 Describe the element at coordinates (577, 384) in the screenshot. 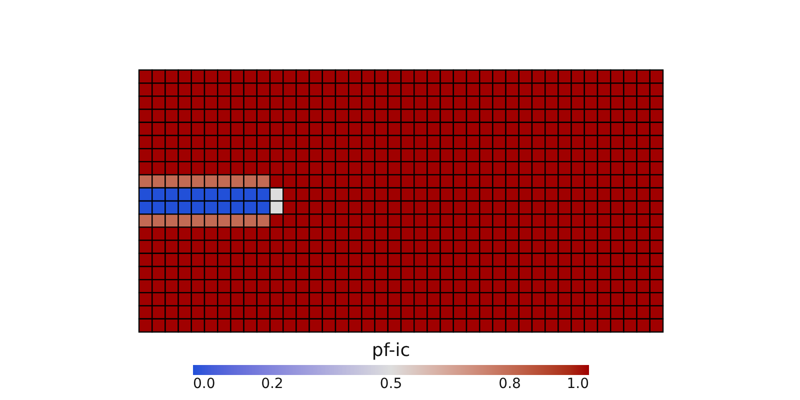

I see `color-bar-label: 1.0` at that location.